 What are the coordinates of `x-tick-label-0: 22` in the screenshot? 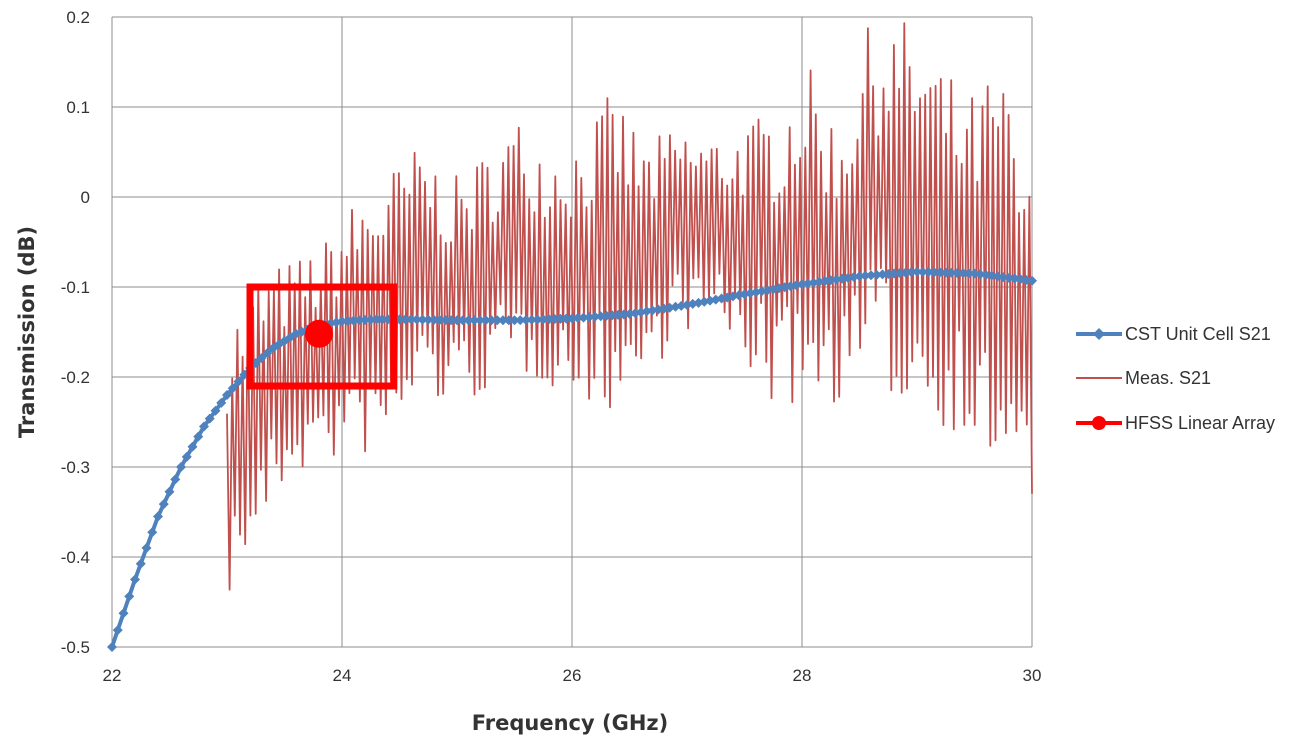 It's located at (112, 675).